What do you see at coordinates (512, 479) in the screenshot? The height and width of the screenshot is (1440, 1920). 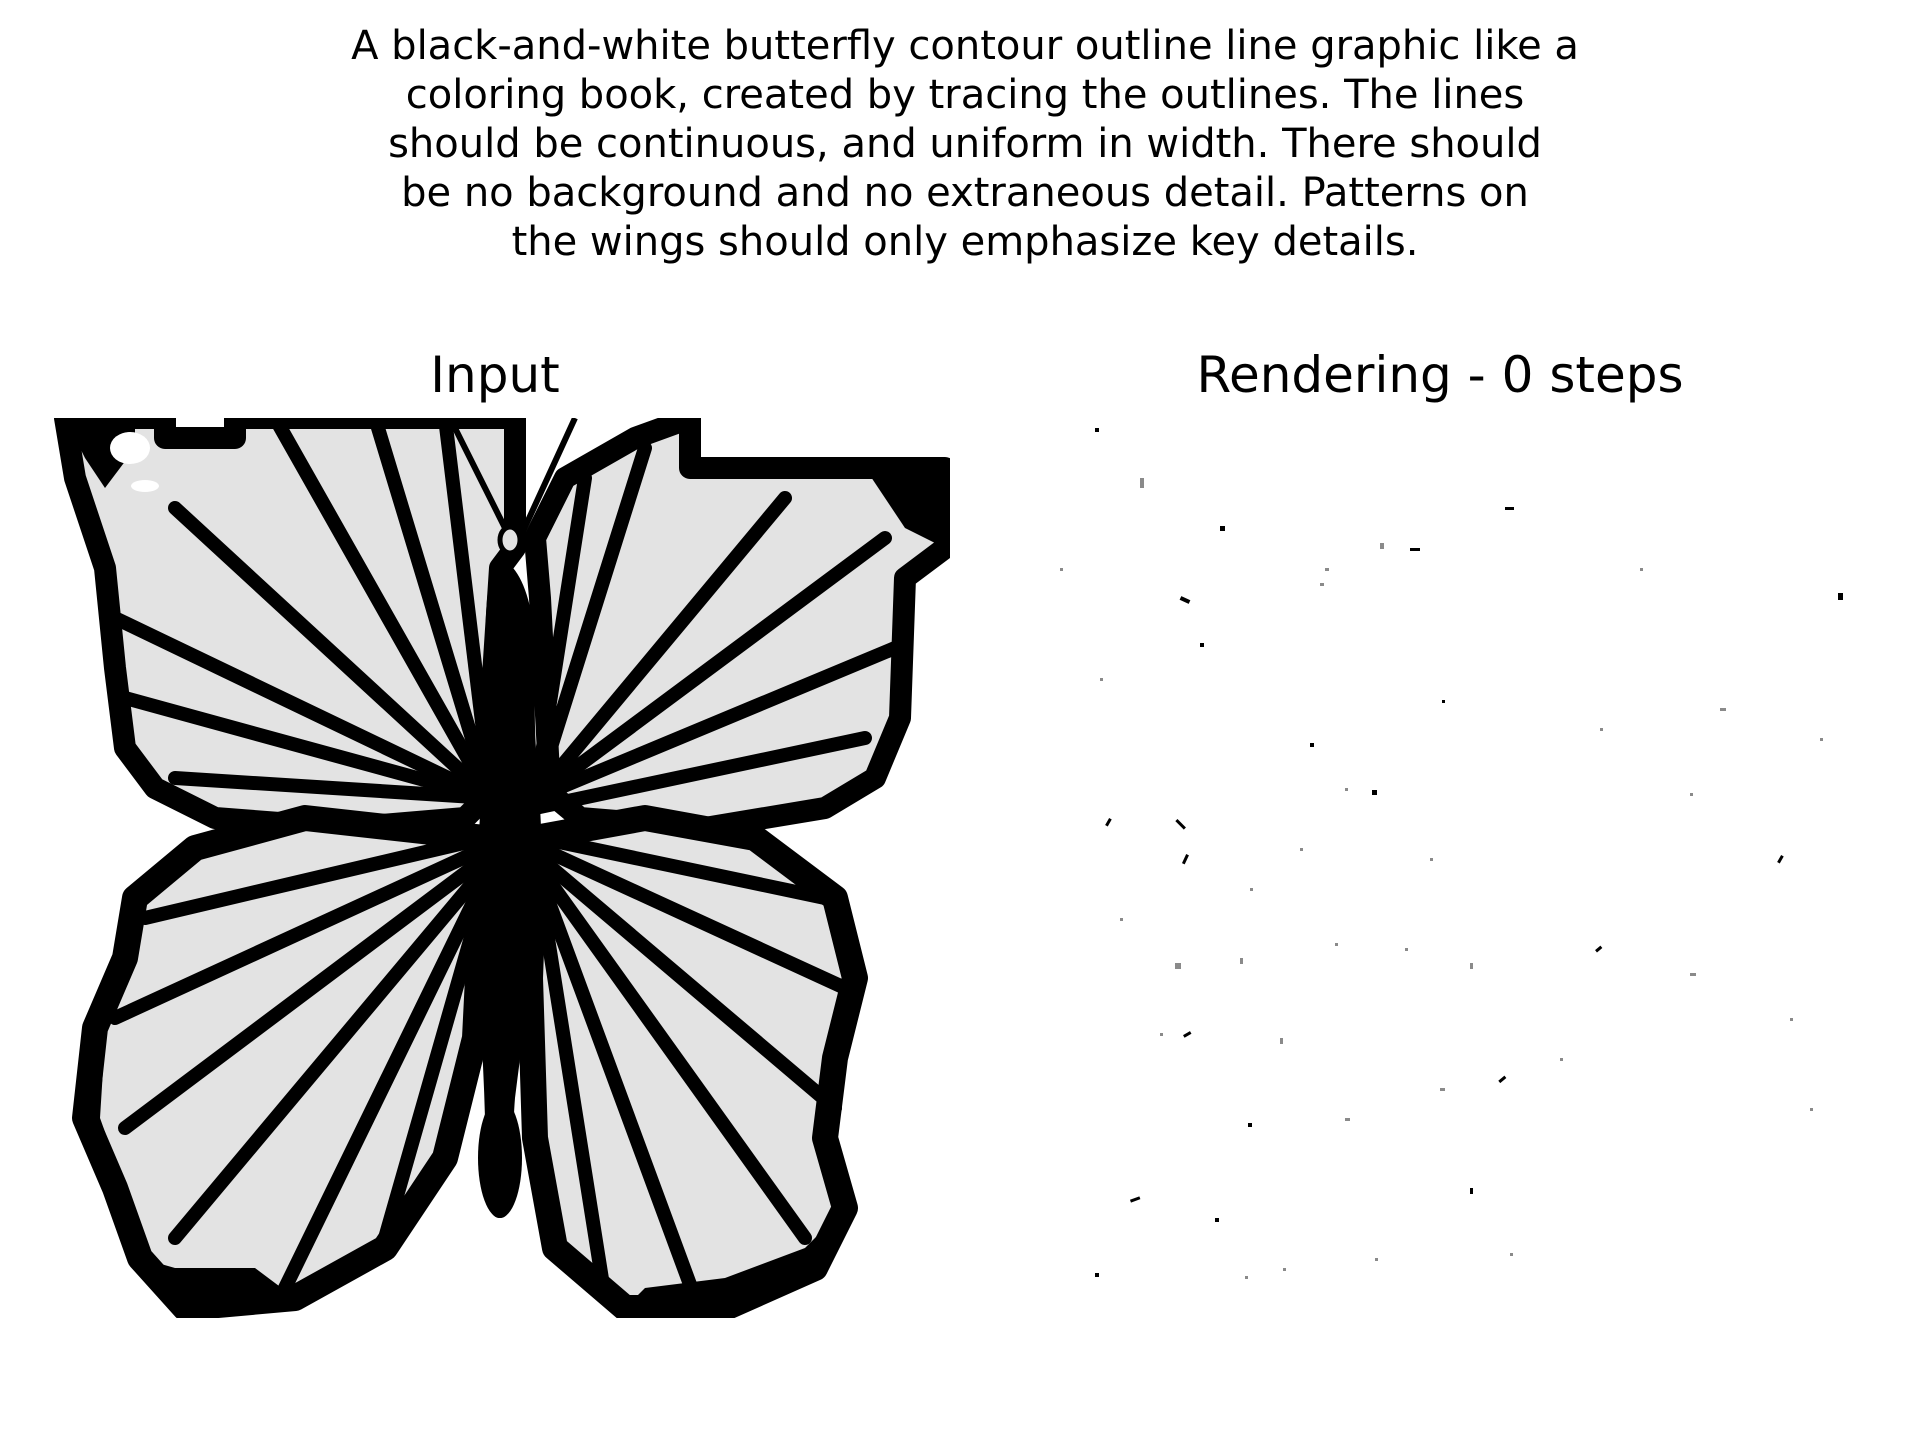 I see `antennae` at bounding box center [512, 479].